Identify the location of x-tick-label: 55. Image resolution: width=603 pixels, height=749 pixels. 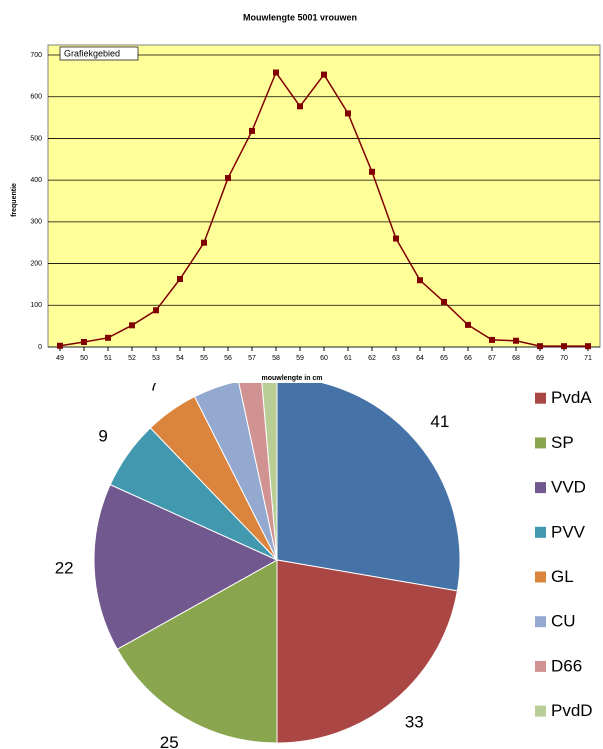
(204, 358).